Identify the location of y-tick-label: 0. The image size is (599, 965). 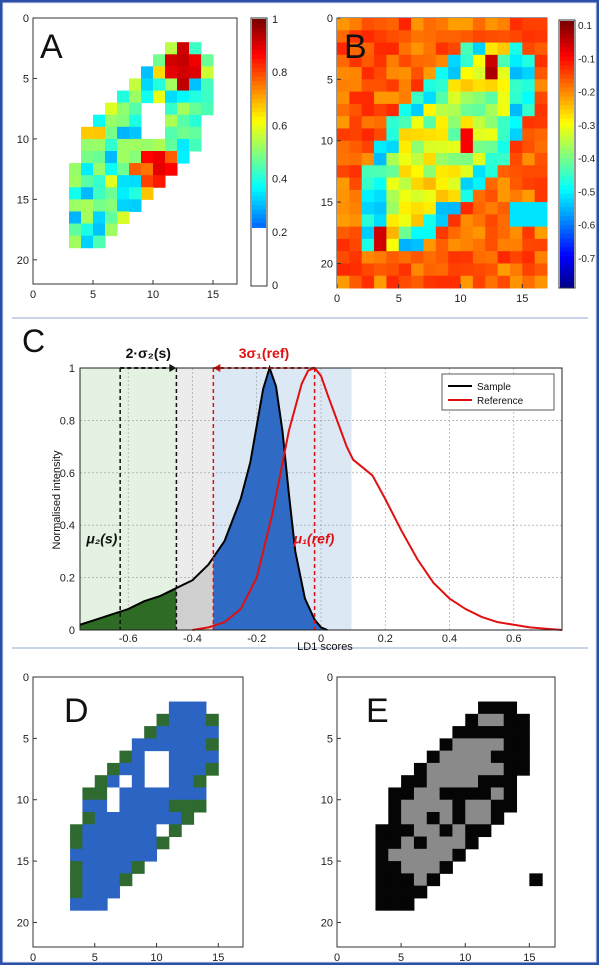
(72, 631).